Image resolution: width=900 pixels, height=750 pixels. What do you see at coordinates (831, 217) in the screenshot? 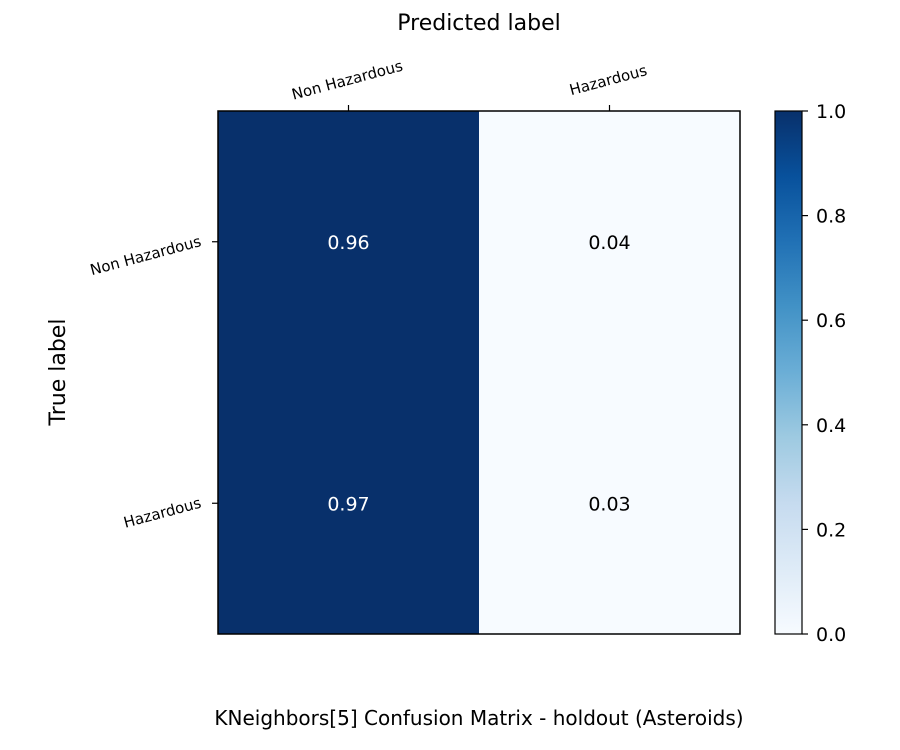
I see `colorbar-tick-label: 0.8` at bounding box center [831, 217].